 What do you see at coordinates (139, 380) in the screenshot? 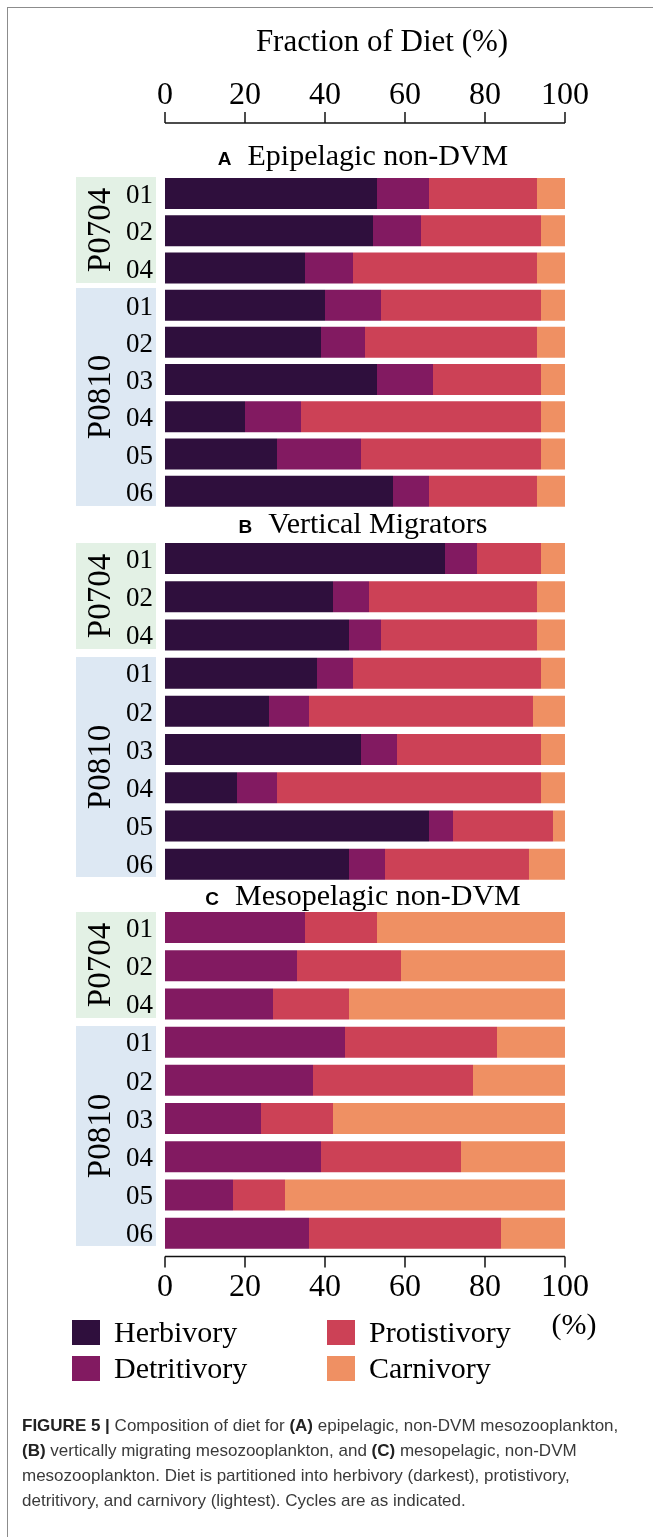
I see `y-tick-label: 03` at bounding box center [139, 380].